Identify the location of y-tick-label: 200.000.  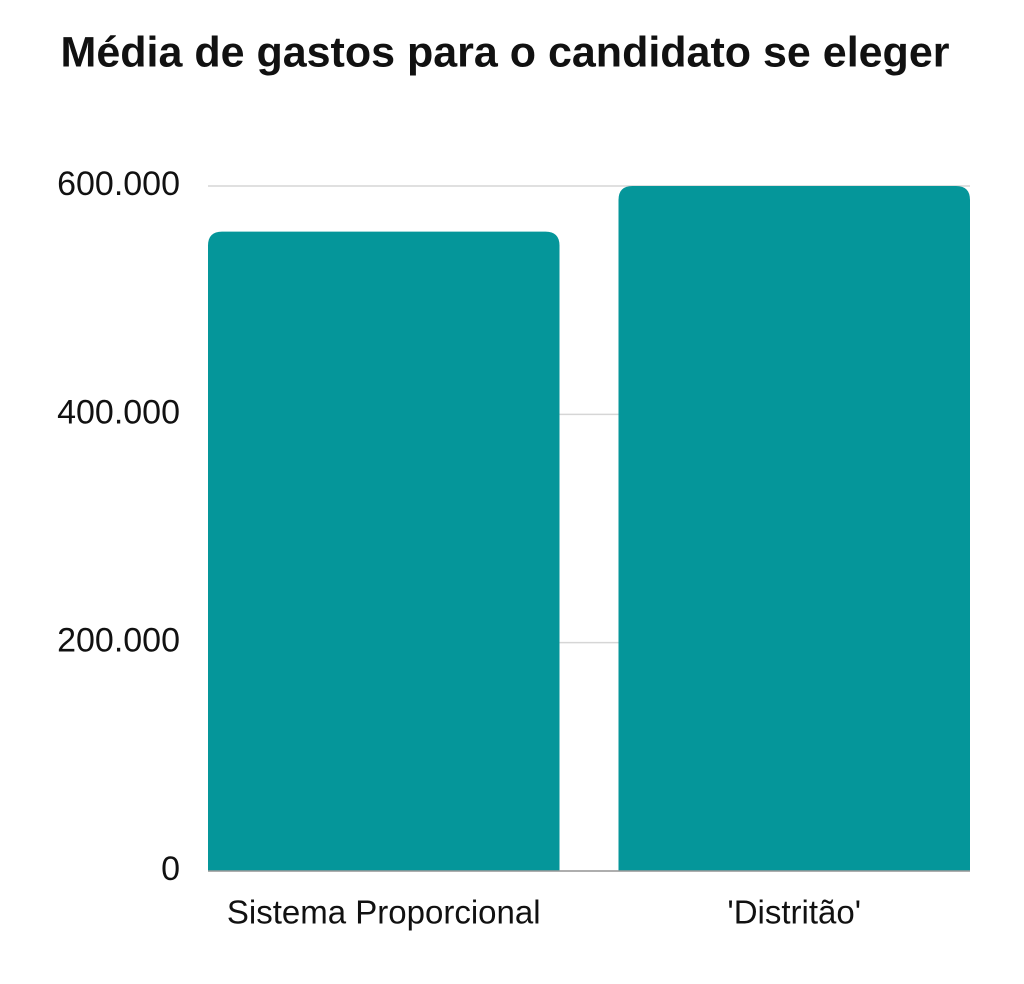
(118, 641).